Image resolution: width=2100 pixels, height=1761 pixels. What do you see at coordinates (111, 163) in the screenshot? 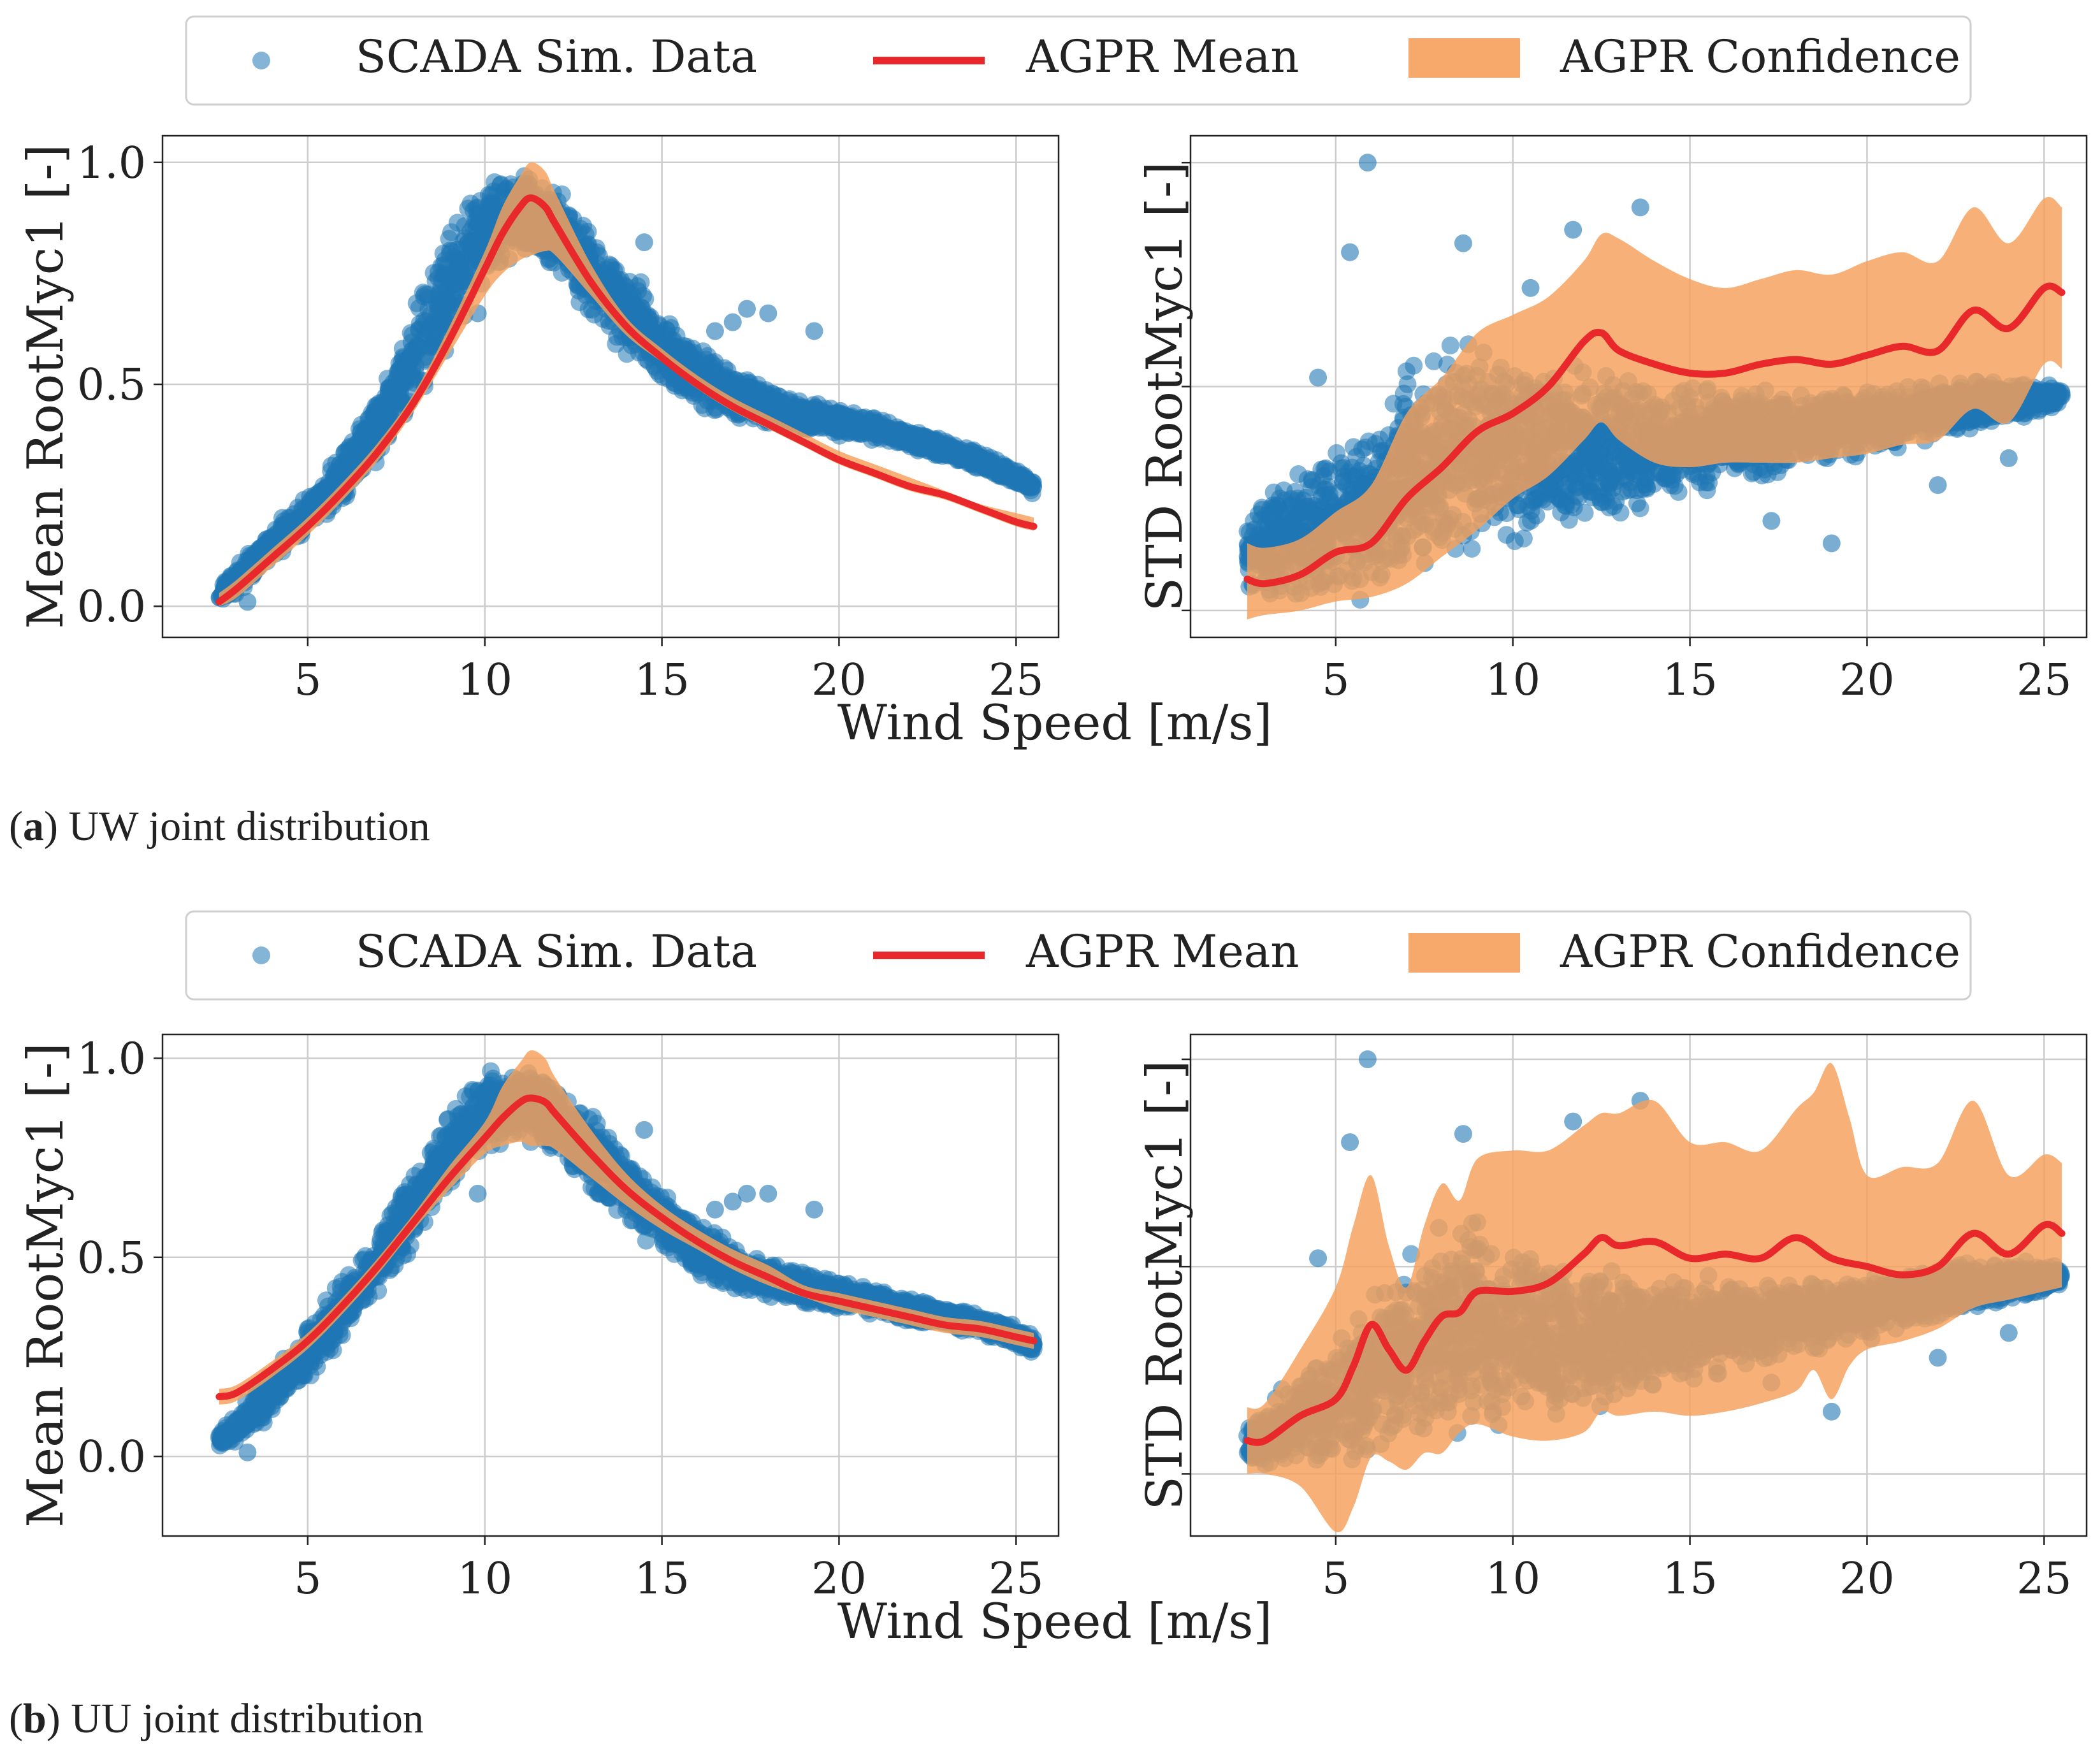
I see `y-tick-label: 1.0` at bounding box center [111, 163].